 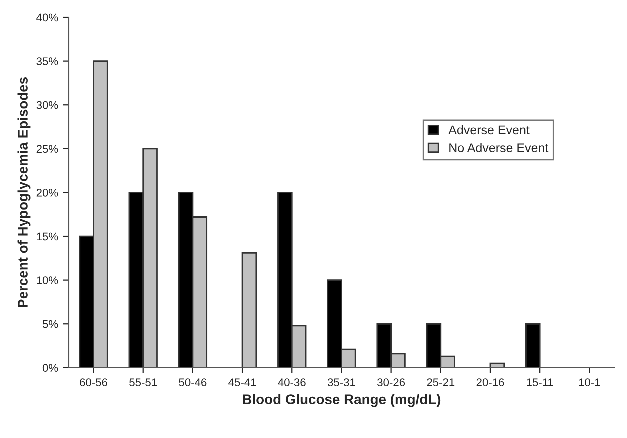 What do you see at coordinates (193, 382) in the screenshot?
I see `x-tick-label: 50-46` at bounding box center [193, 382].